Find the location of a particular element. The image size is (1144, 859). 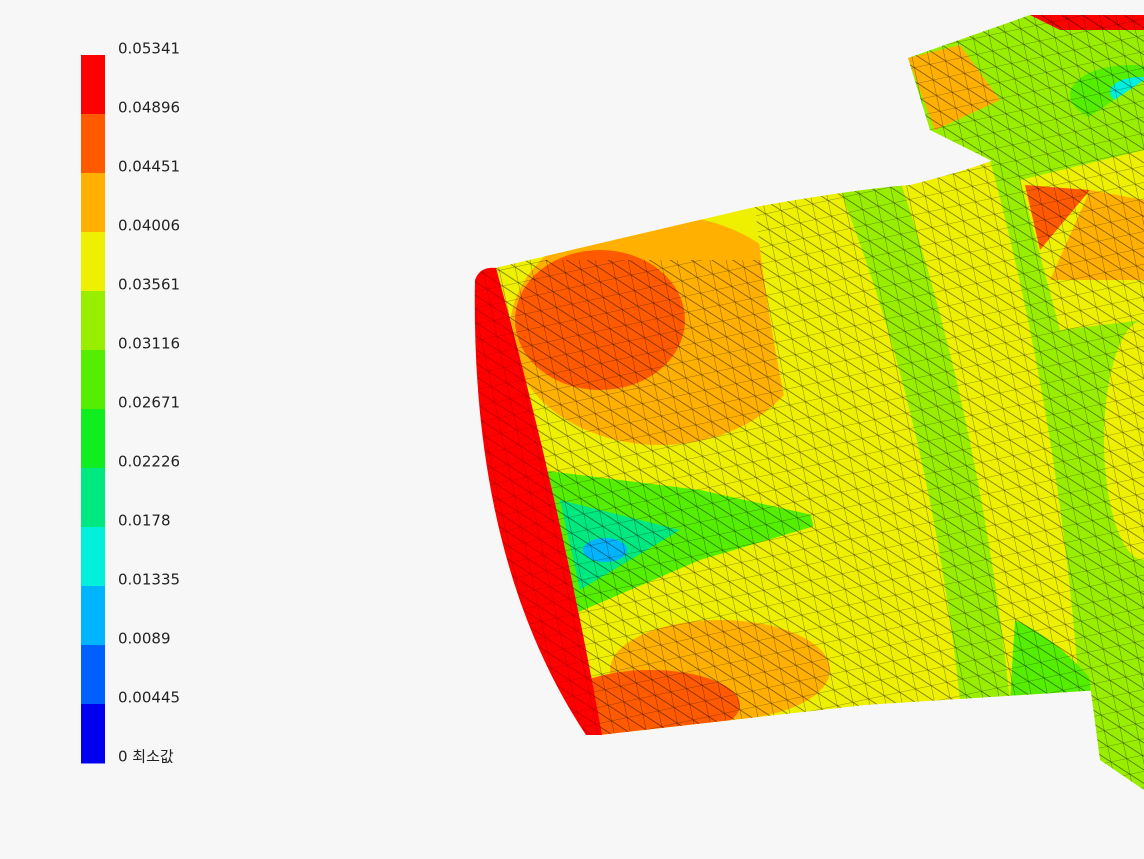

legend-label: 0.02226 is located at coordinates (149, 462).